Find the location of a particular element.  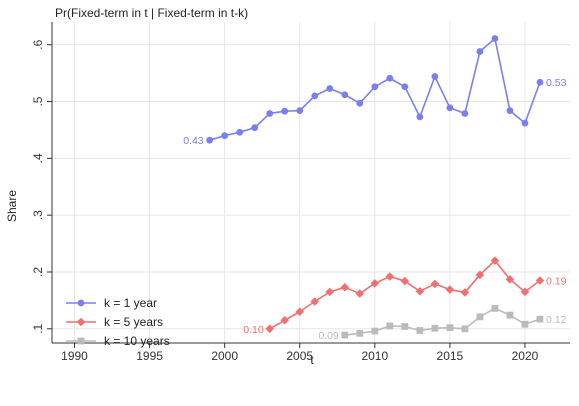

series-3: 0.09 0.12 is located at coordinates (442, 323).